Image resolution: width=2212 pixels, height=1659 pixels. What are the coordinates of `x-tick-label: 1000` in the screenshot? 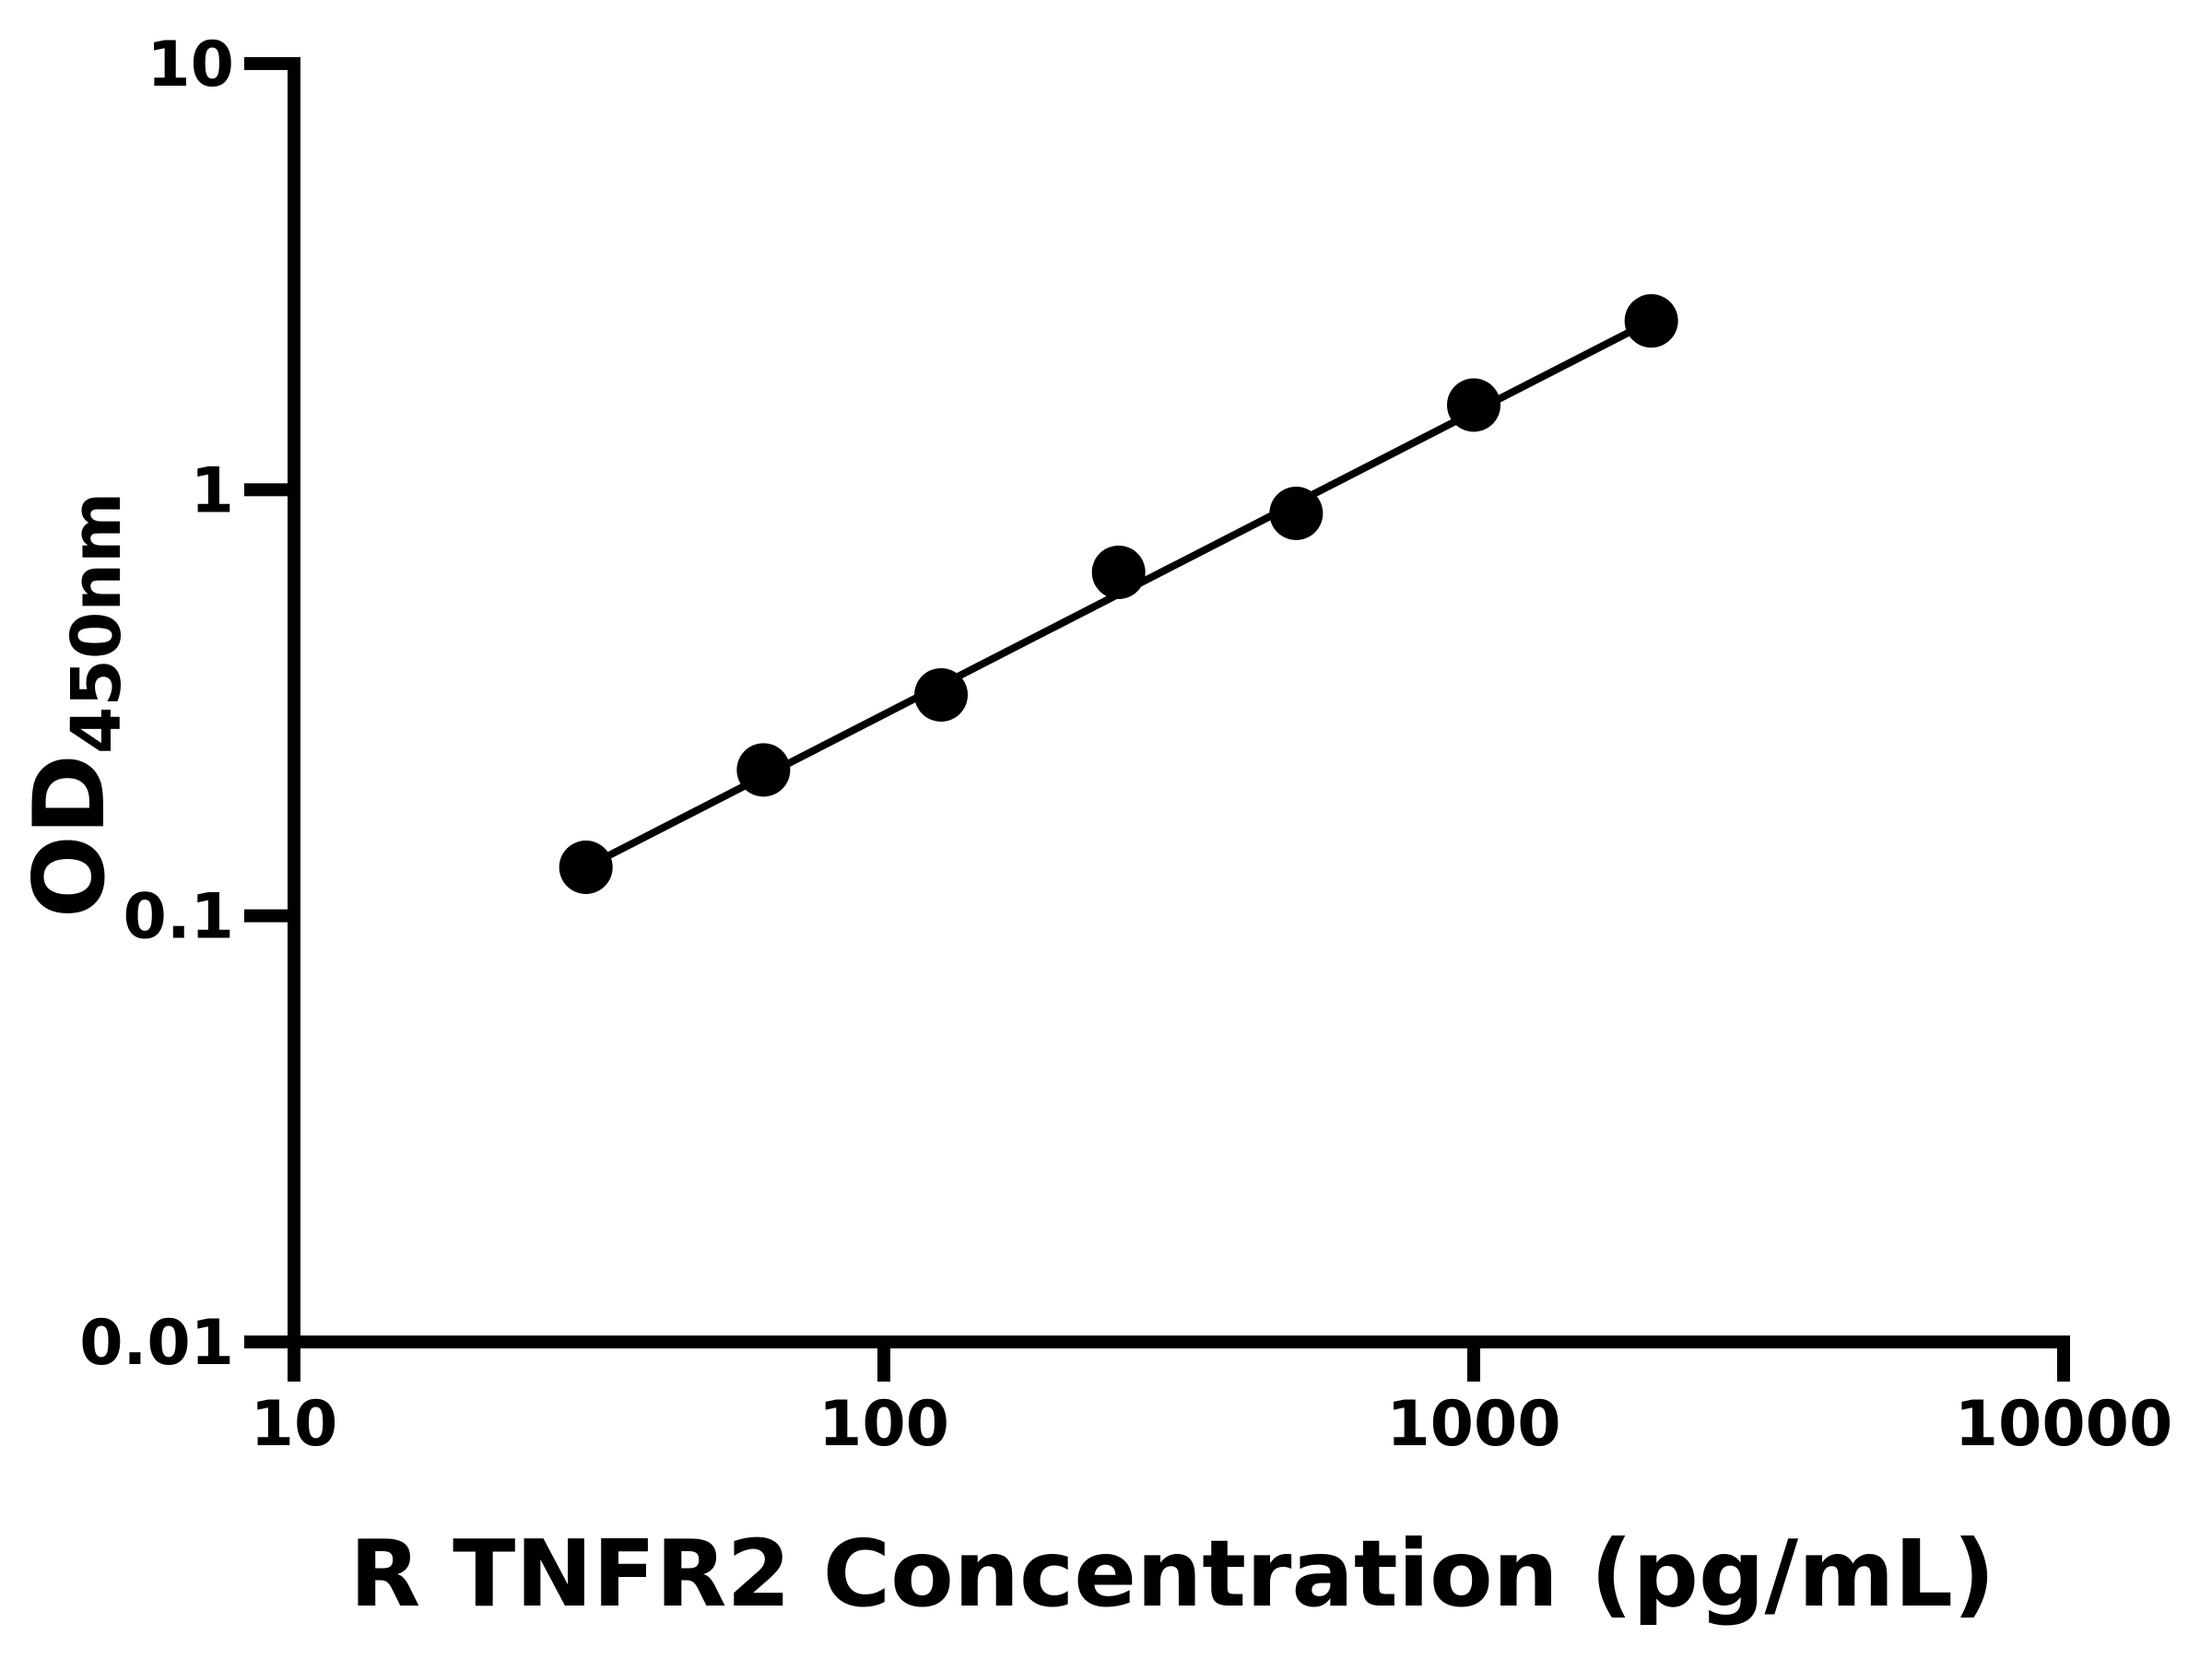 It's located at (1473, 1424).